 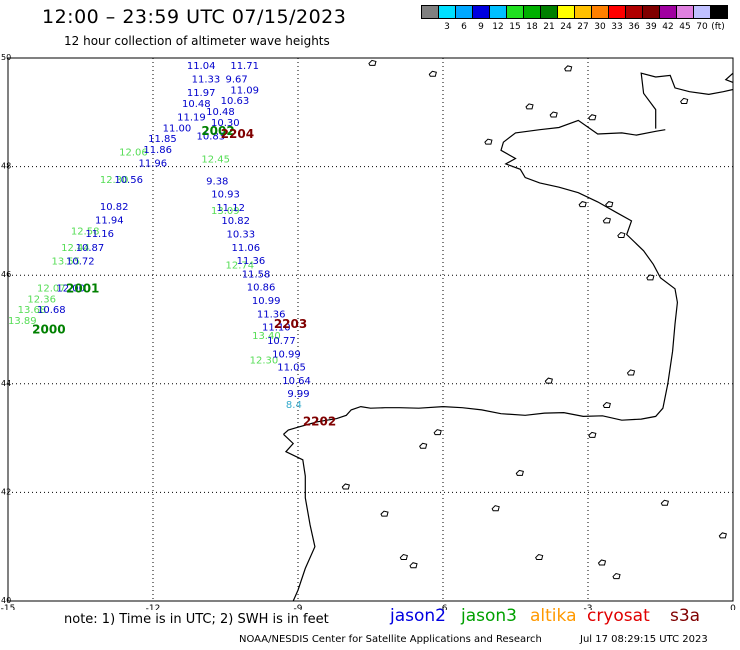 What do you see at coordinates (244, 66) in the screenshot?
I see `swh-value: 11.71` at bounding box center [244, 66].